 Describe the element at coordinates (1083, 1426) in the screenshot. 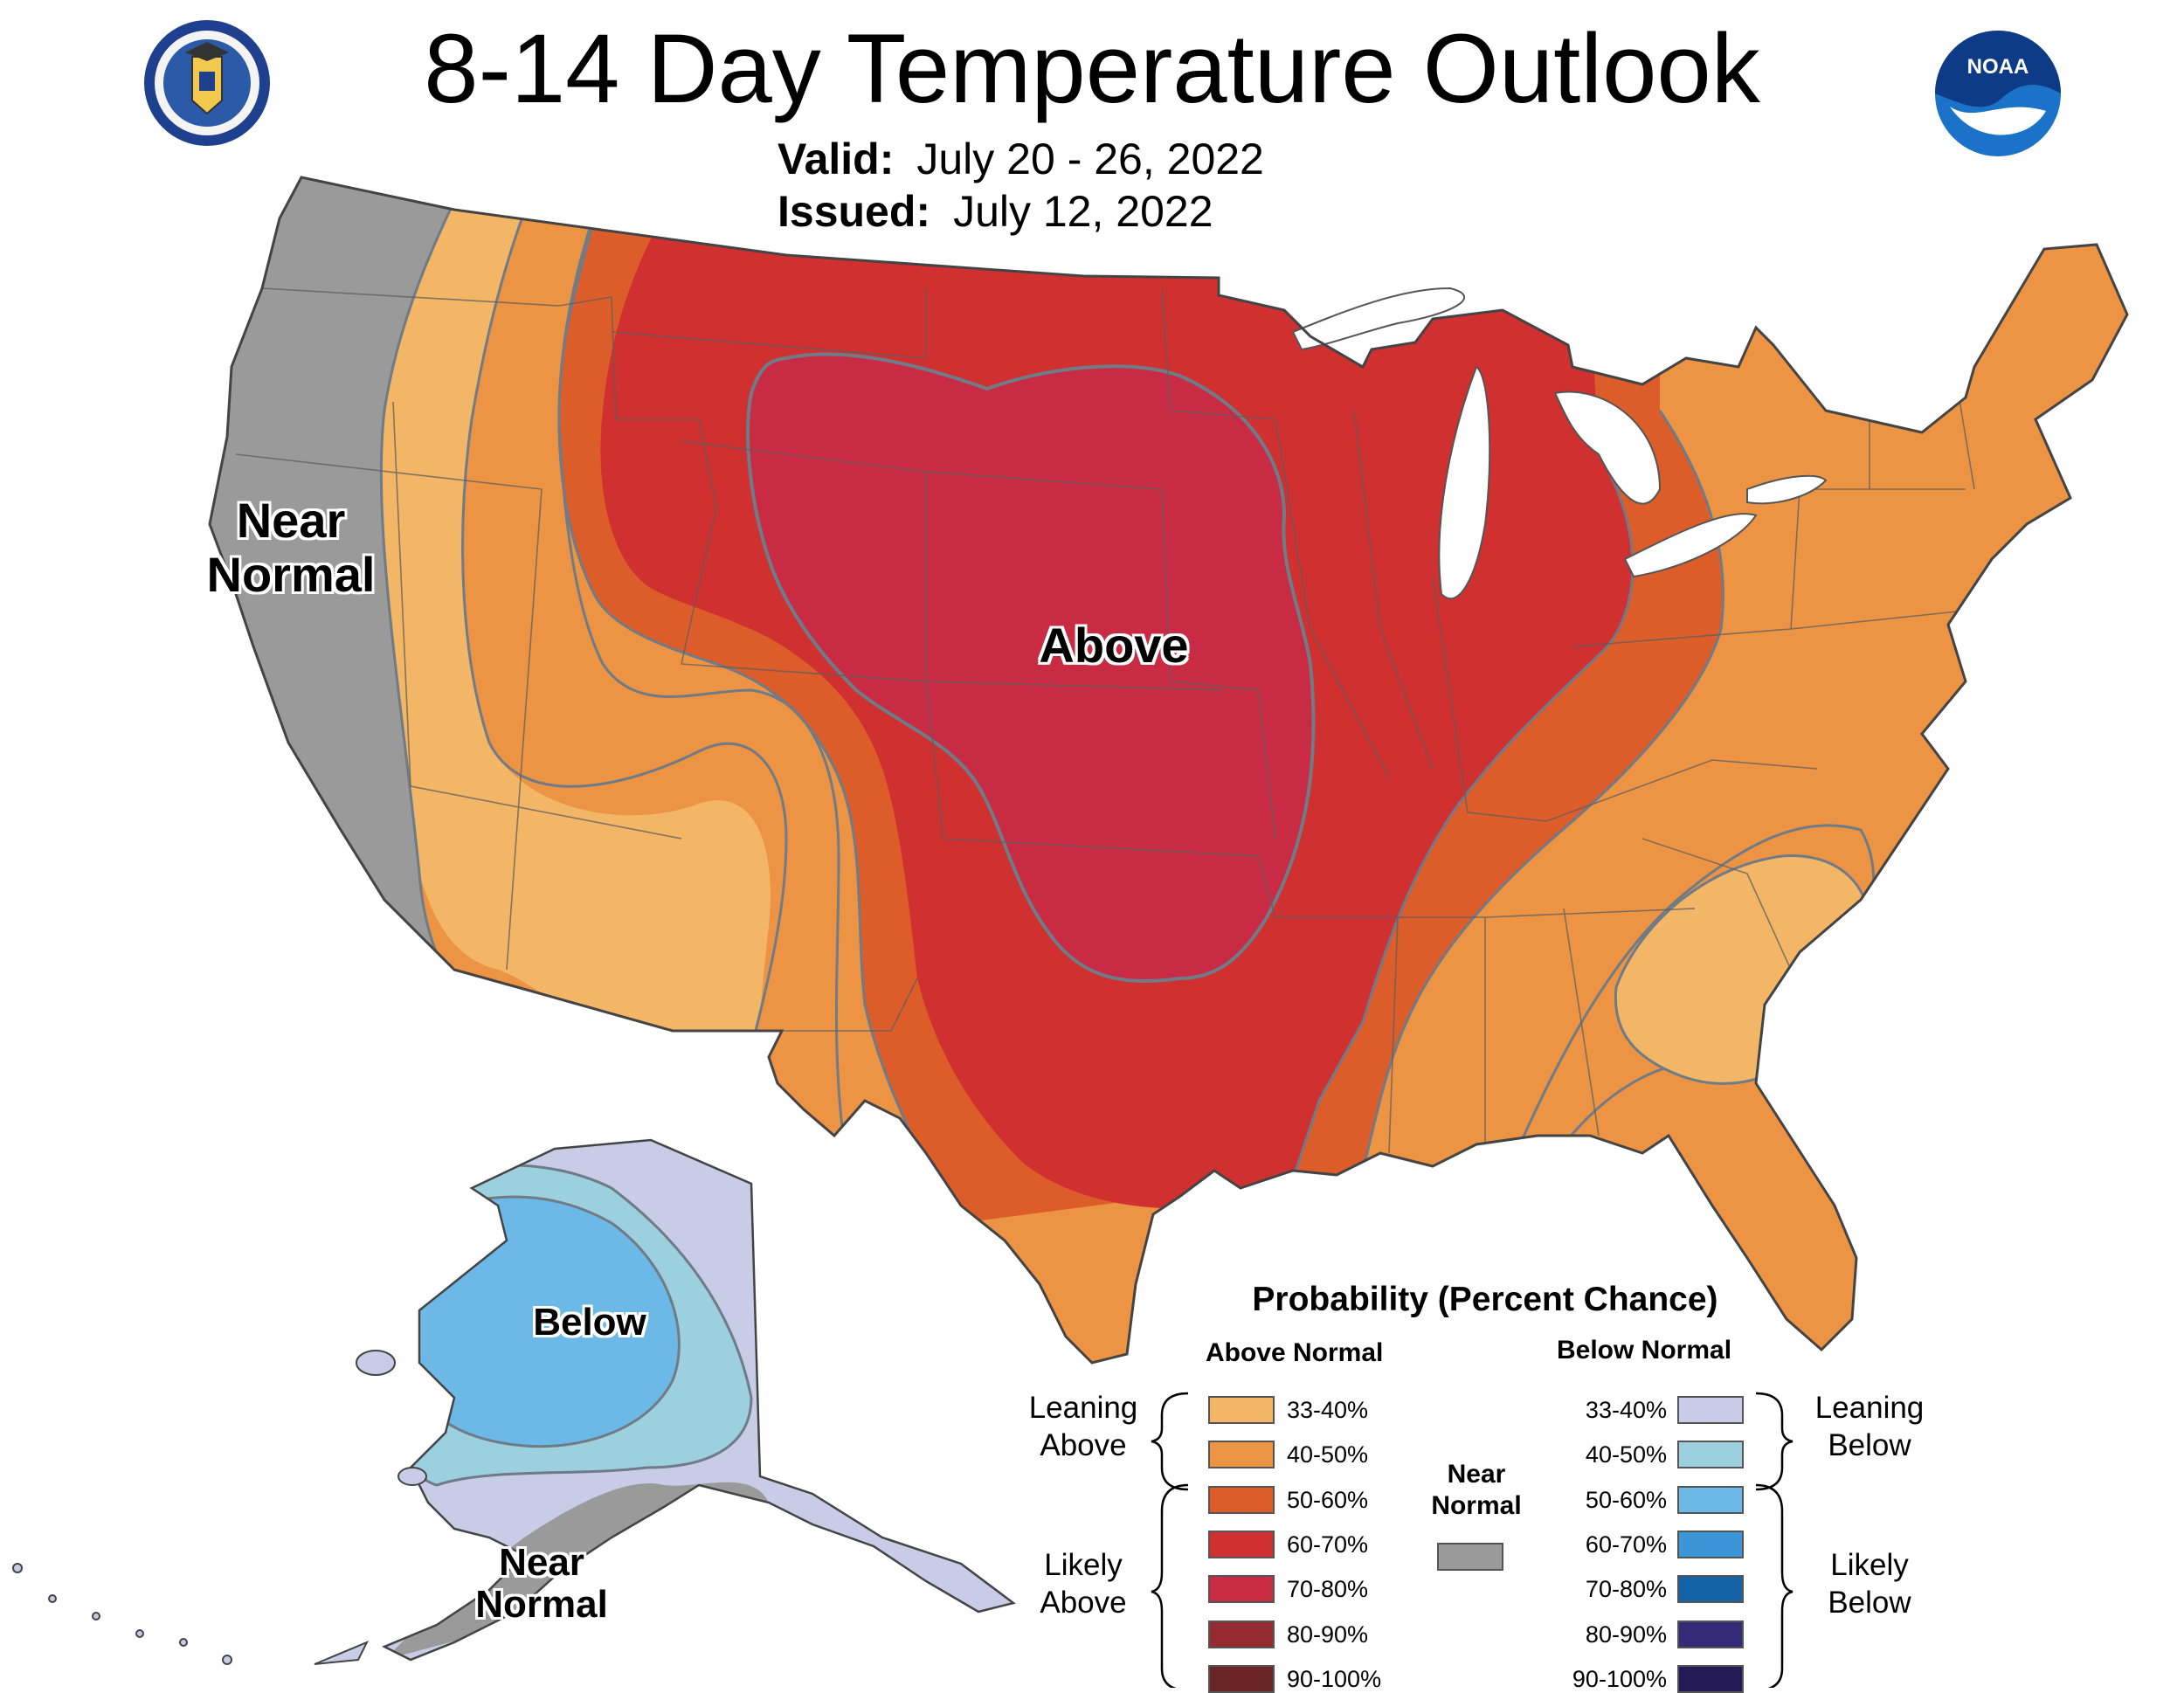

I see `legend-leaning-above: Leaning Above` at that location.